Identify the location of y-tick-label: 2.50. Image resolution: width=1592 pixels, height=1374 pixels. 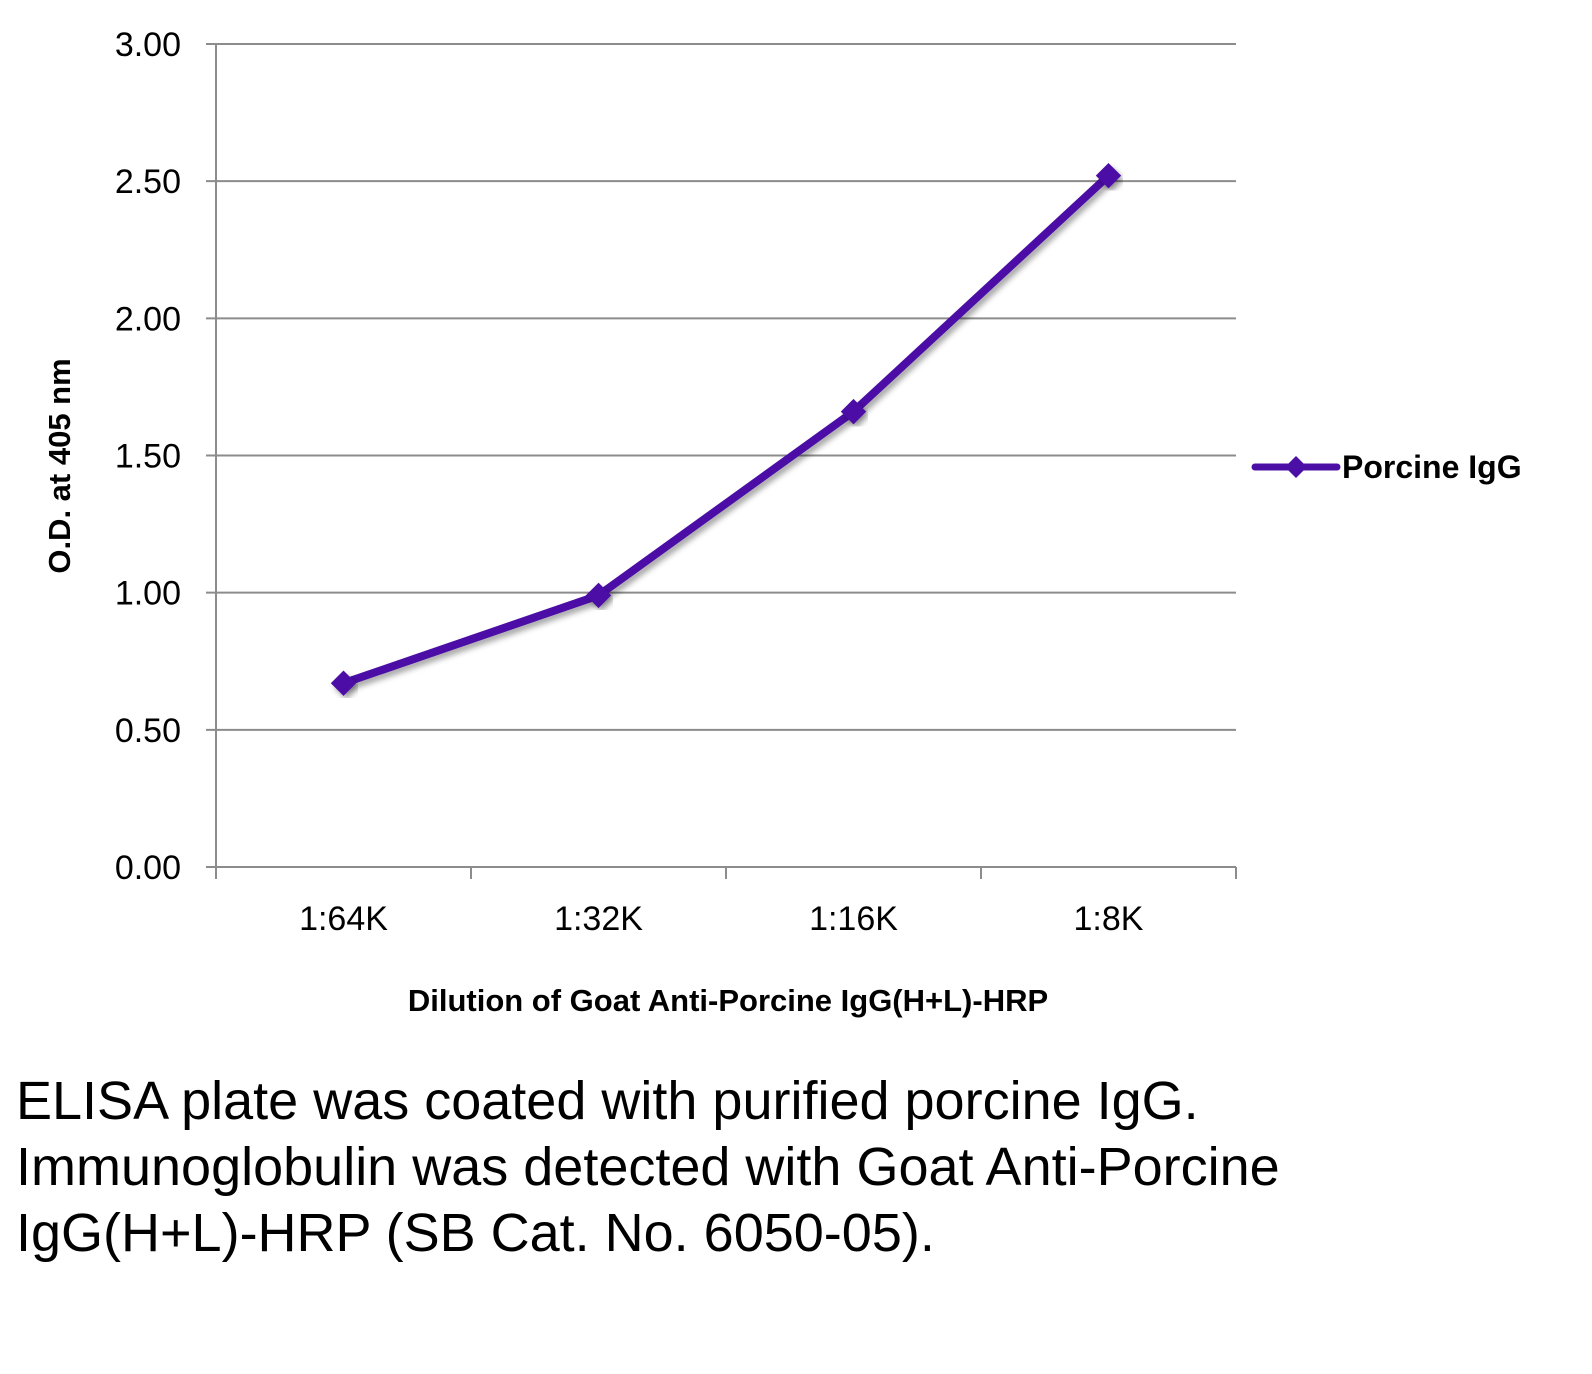
(148, 182).